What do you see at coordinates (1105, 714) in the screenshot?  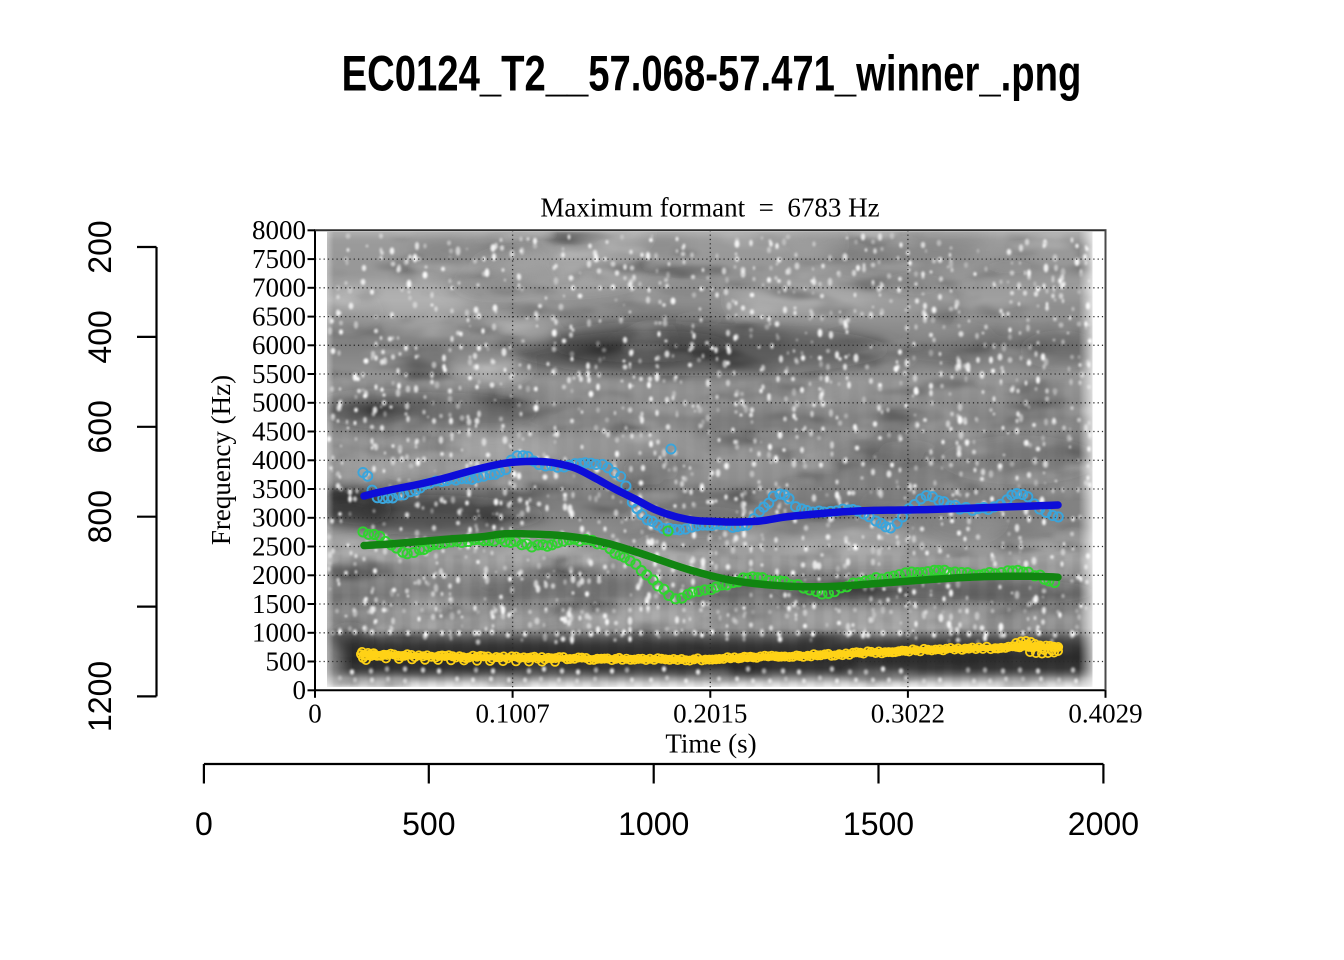 I see `svg-text: 0.4029` at bounding box center [1105, 714].